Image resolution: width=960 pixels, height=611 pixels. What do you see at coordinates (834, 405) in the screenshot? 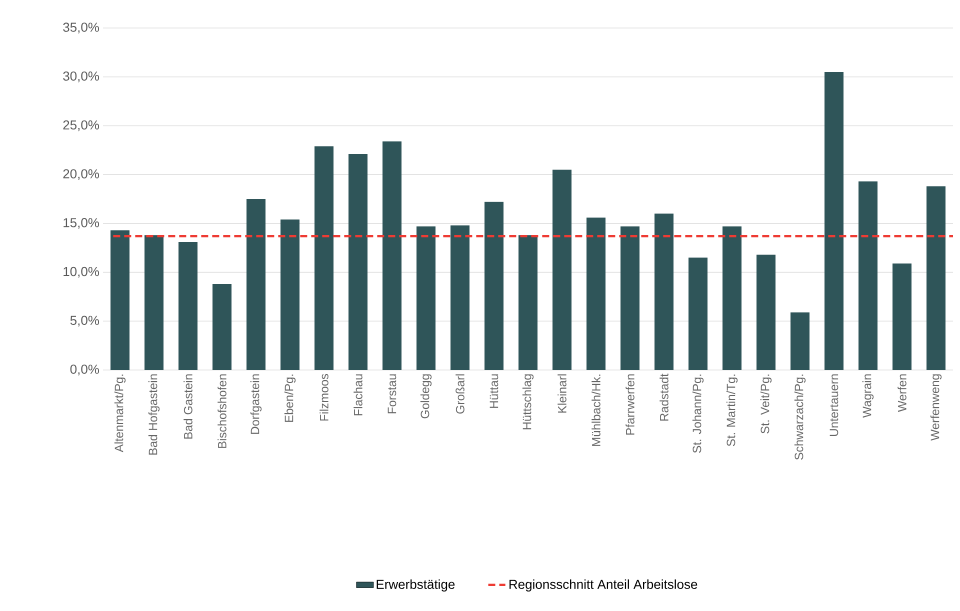
I see `x-tick-label: Untertauern` at bounding box center [834, 405].